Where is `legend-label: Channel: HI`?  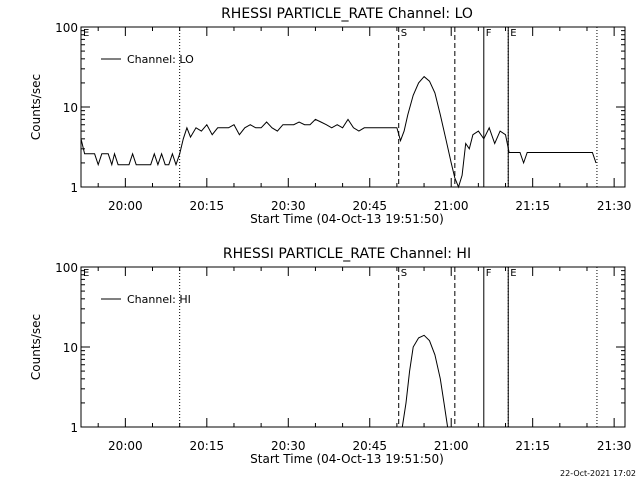 legend-label: Channel: HI is located at coordinates (159, 299).